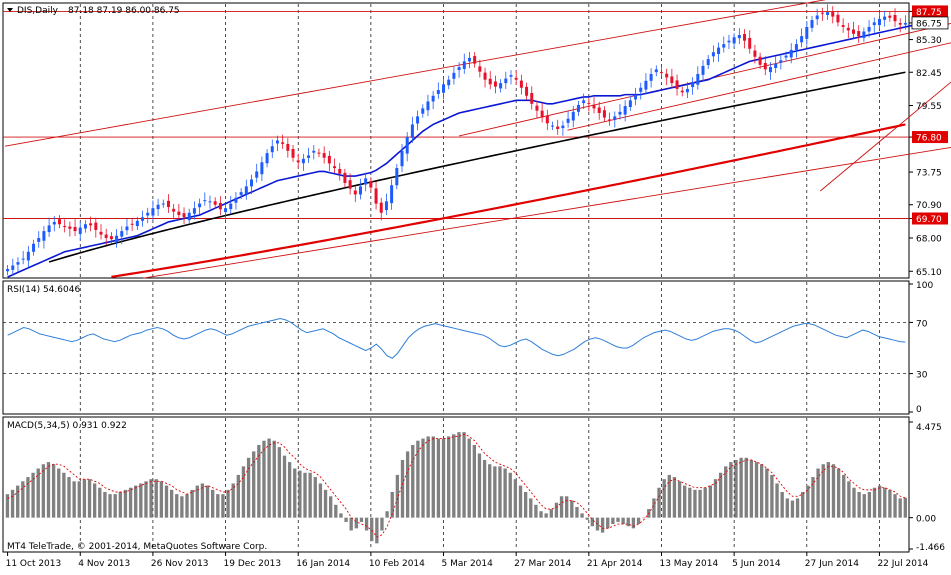 This screenshot has width=951, height=575. I want to click on rsi-y-label: 100, so click(924, 286).